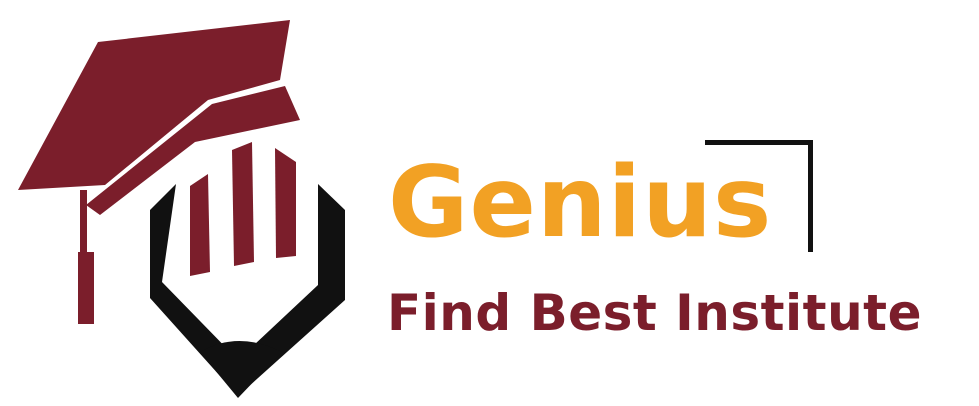 The image size is (979, 406). I want to click on cap-band, so click(193, 150).